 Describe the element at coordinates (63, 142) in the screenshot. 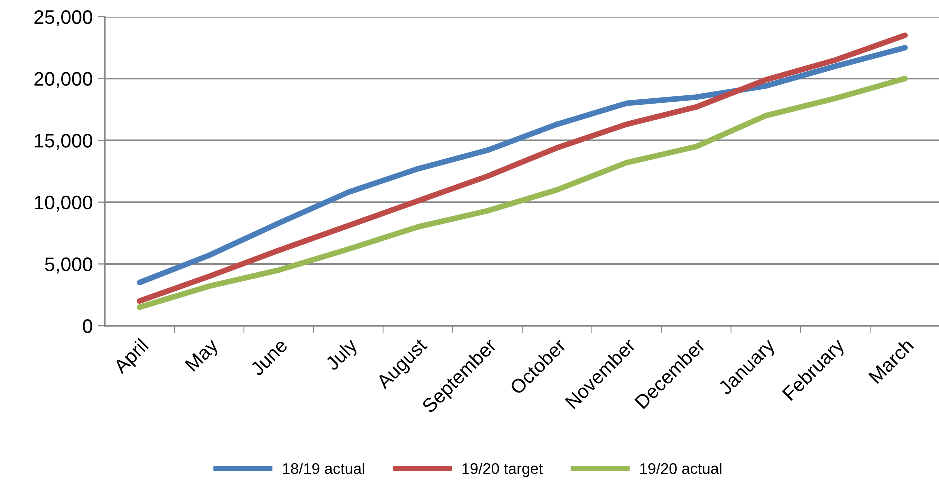

I see `y-tick-label: 15,000` at that location.